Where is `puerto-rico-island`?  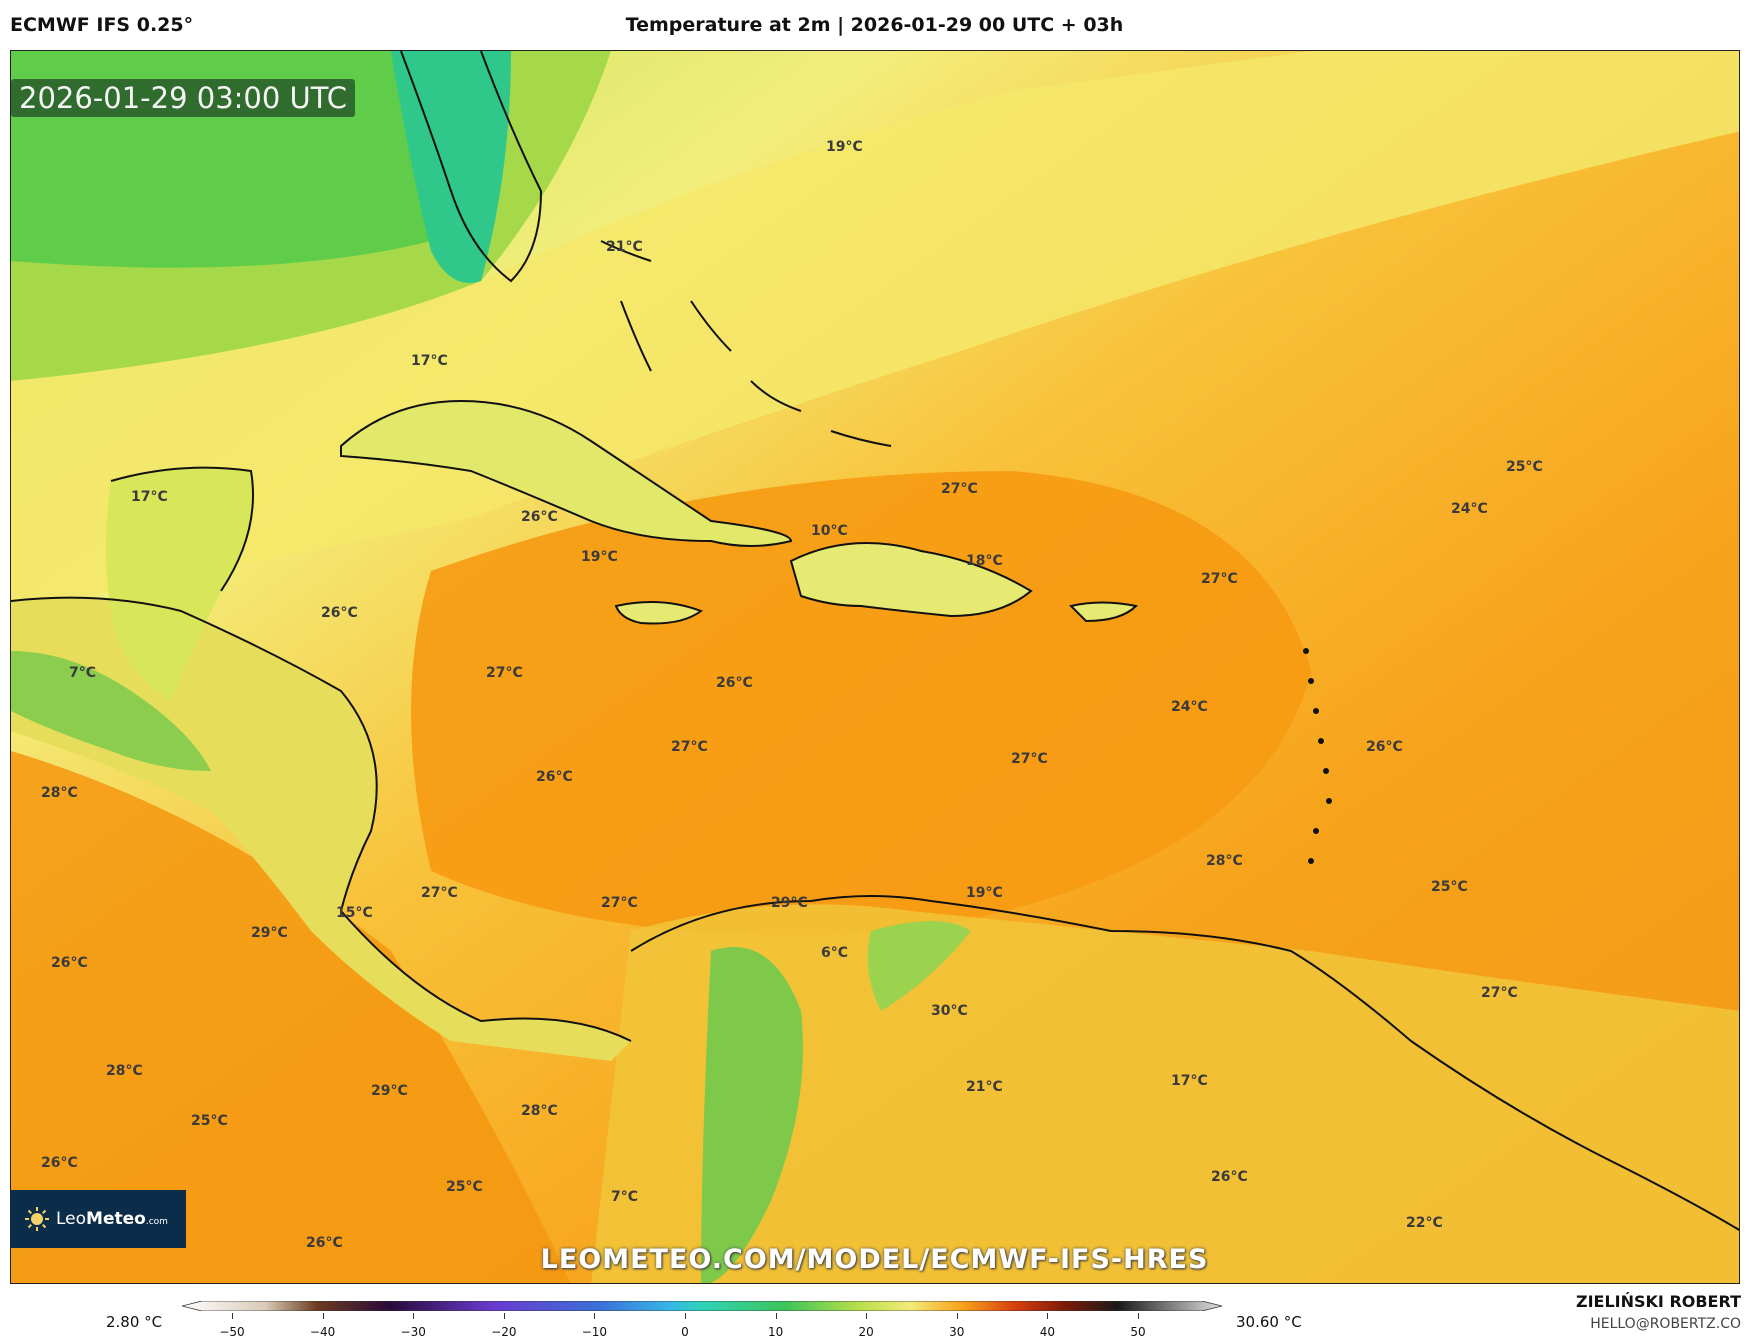 puerto-rico-island is located at coordinates (1104, 612).